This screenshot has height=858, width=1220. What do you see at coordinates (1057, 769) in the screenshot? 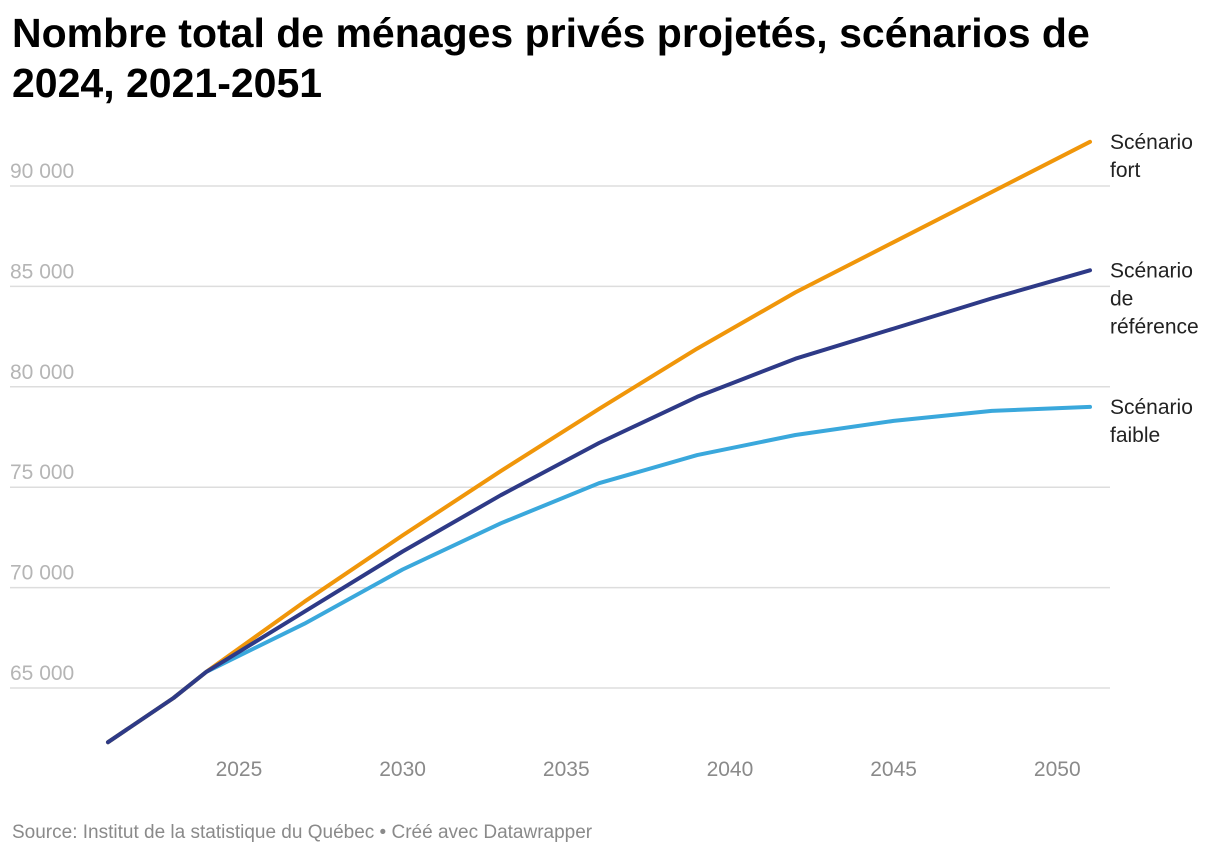
I see `x-tick-label: 2050` at bounding box center [1057, 769].